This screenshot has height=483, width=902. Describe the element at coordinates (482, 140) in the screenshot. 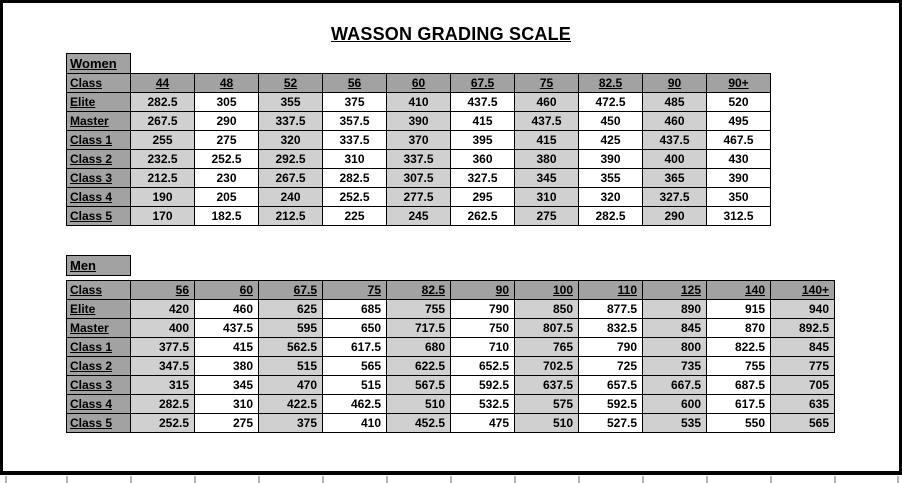

I see `value-cell: 395` at that location.